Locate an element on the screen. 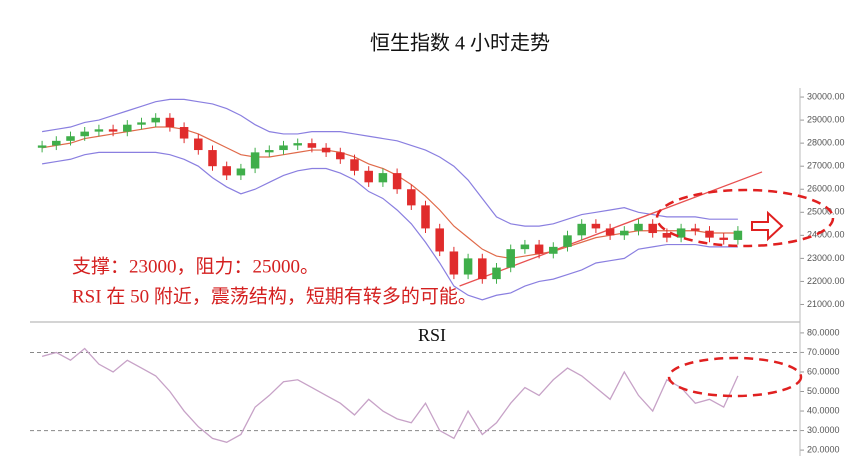 The height and width of the screenshot is (459, 867). y-tick-label: 40.0000 is located at coordinates (823, 410).